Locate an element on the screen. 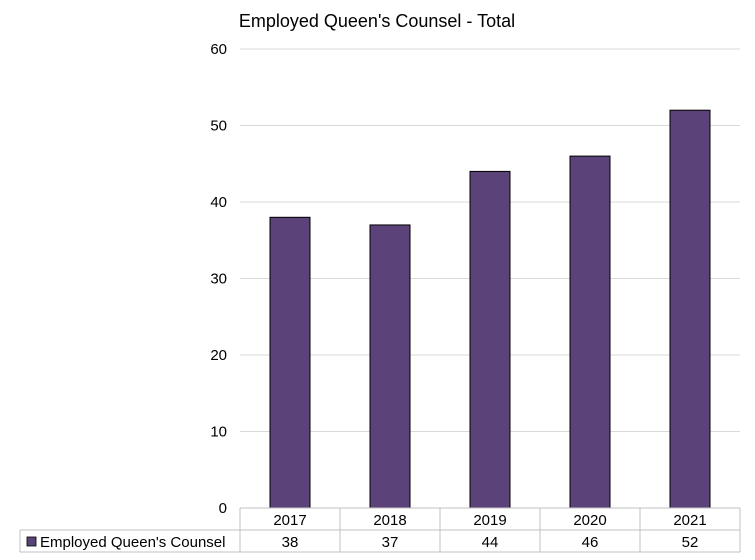 Image resolution: width=755 pixels, height=560 pixels. x-tick-label: 2020 is located at coordinates (589, 520).